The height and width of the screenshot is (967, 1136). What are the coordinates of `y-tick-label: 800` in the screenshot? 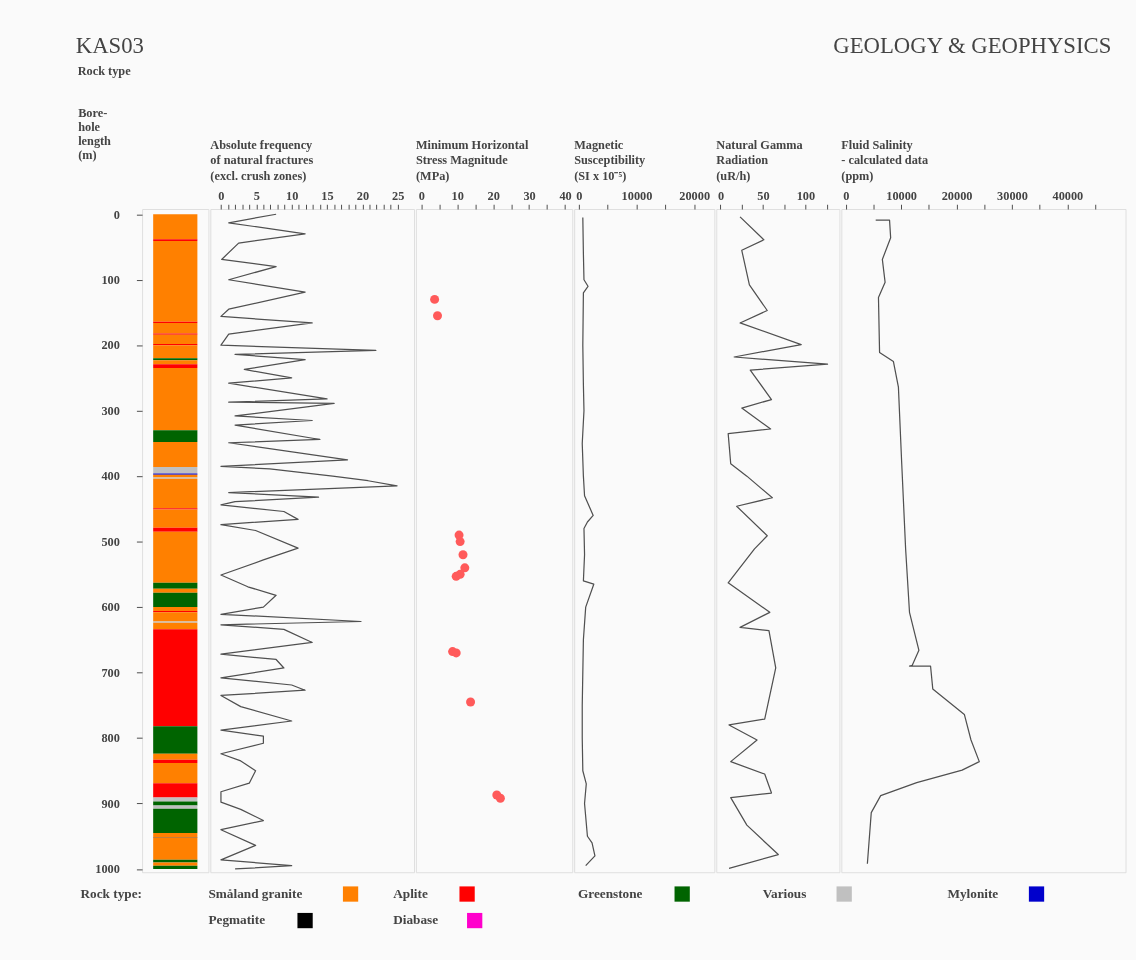 It's located at (110, 738).